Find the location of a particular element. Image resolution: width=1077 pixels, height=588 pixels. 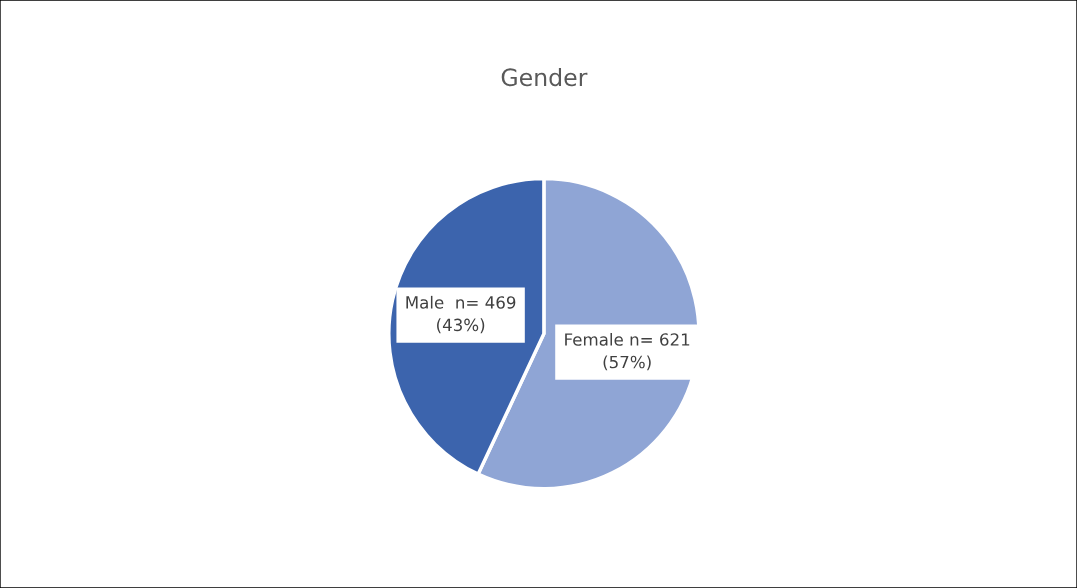

chart-title: Gender is located at coordinates (544, 77).